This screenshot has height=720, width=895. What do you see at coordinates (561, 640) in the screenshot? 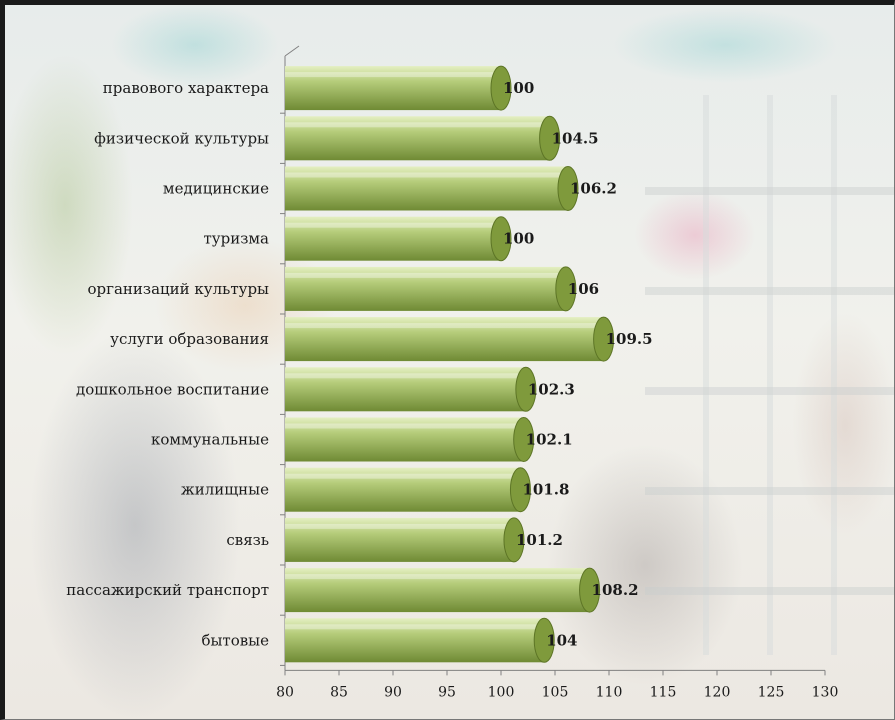
I see `value-label: 104` at bounding box center [561, 640].